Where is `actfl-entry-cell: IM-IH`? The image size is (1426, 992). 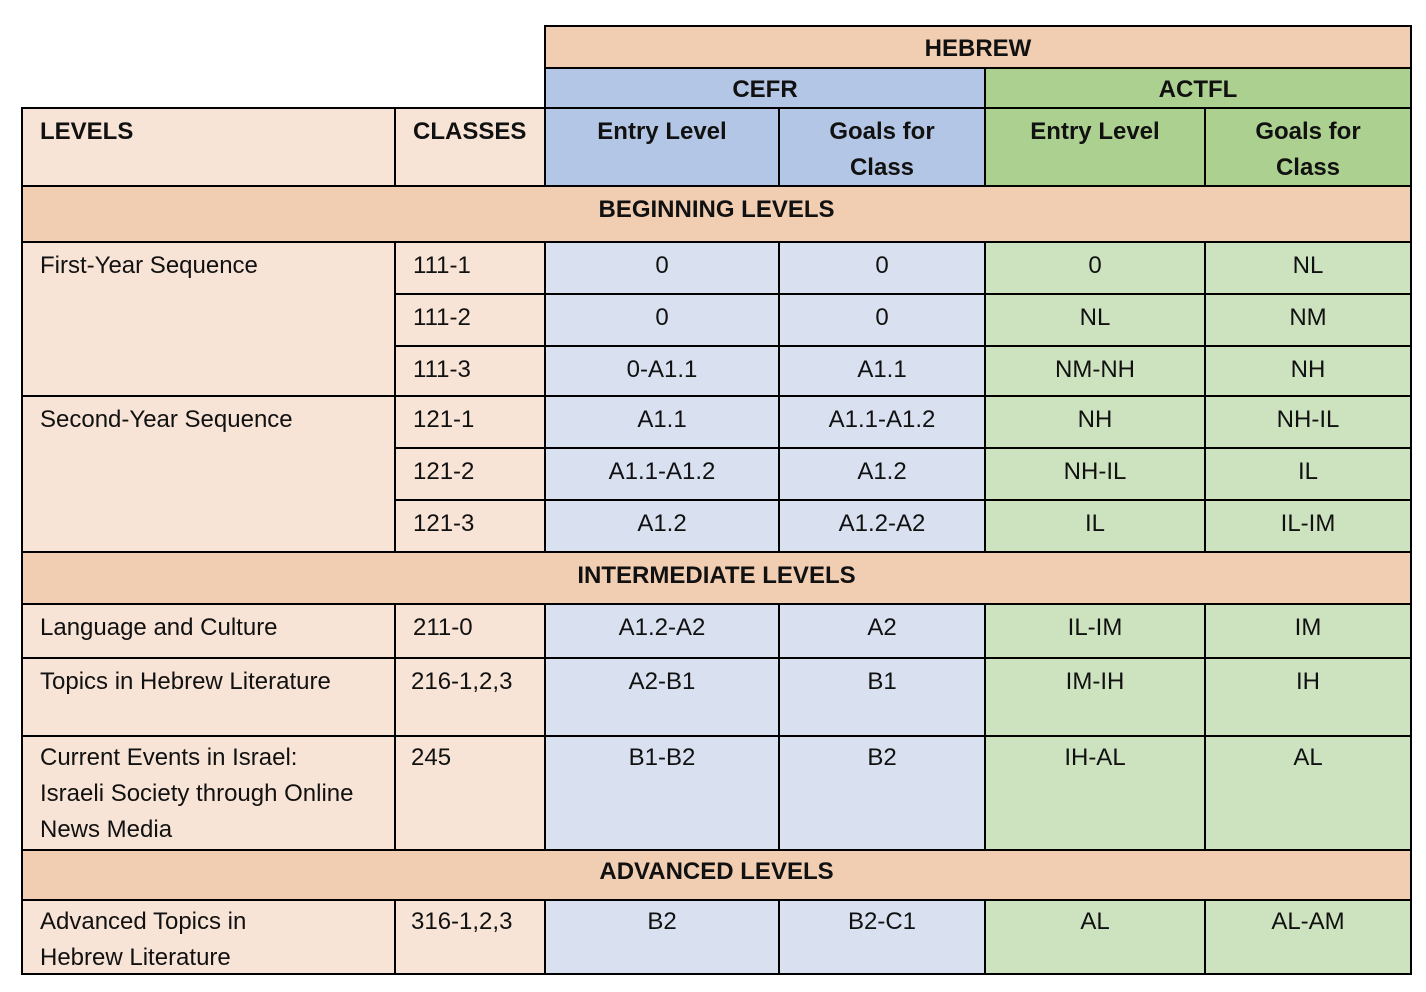 actfl-entry-cell: IM-IH is located at coordinates (1095, 697).